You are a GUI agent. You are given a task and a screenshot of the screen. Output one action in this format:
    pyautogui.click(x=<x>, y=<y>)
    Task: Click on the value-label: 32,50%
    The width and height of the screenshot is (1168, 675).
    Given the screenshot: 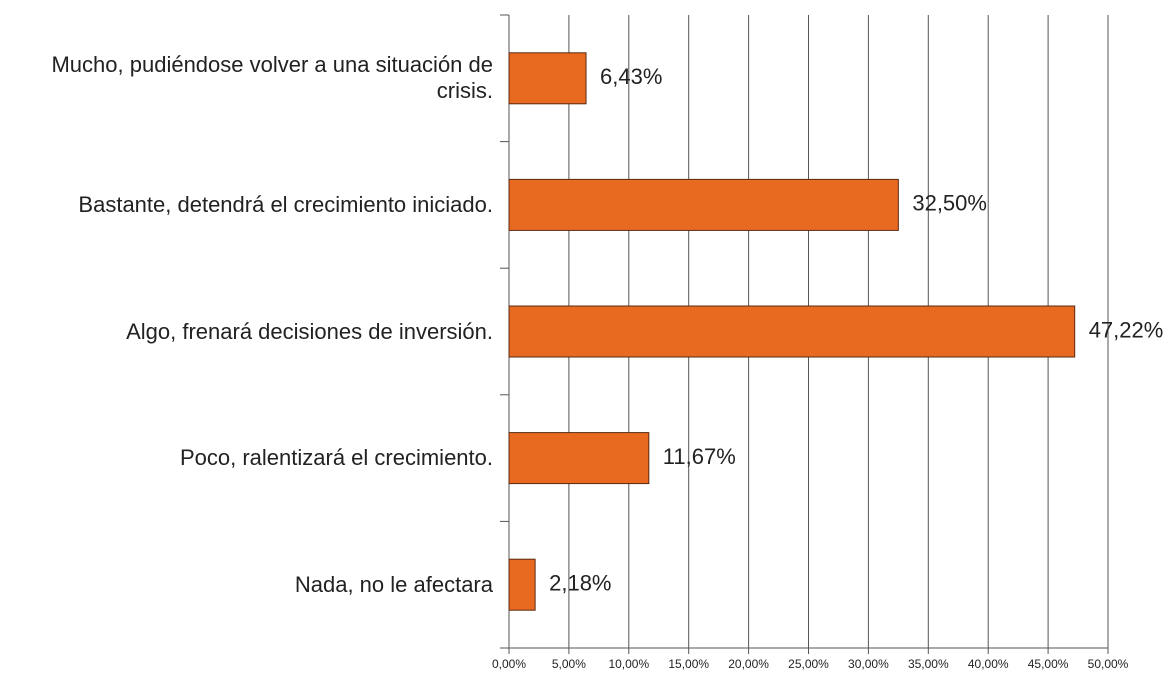 What is the action you would take?
    pyautogui.click(x=949, y=203)
    